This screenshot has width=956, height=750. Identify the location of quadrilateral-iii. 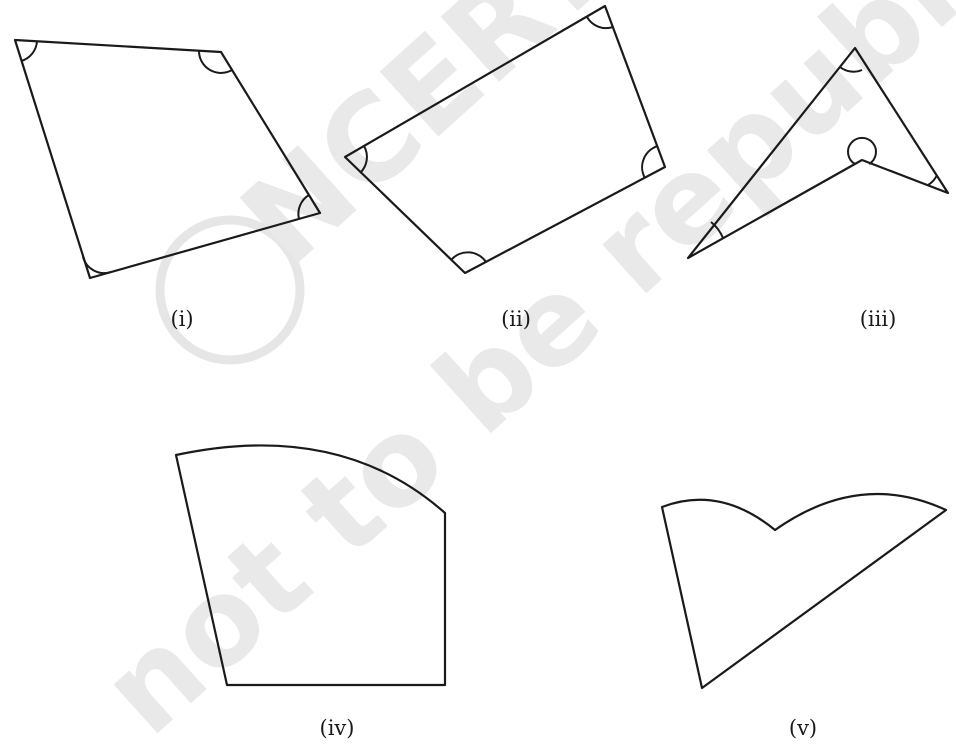
(818, 153).